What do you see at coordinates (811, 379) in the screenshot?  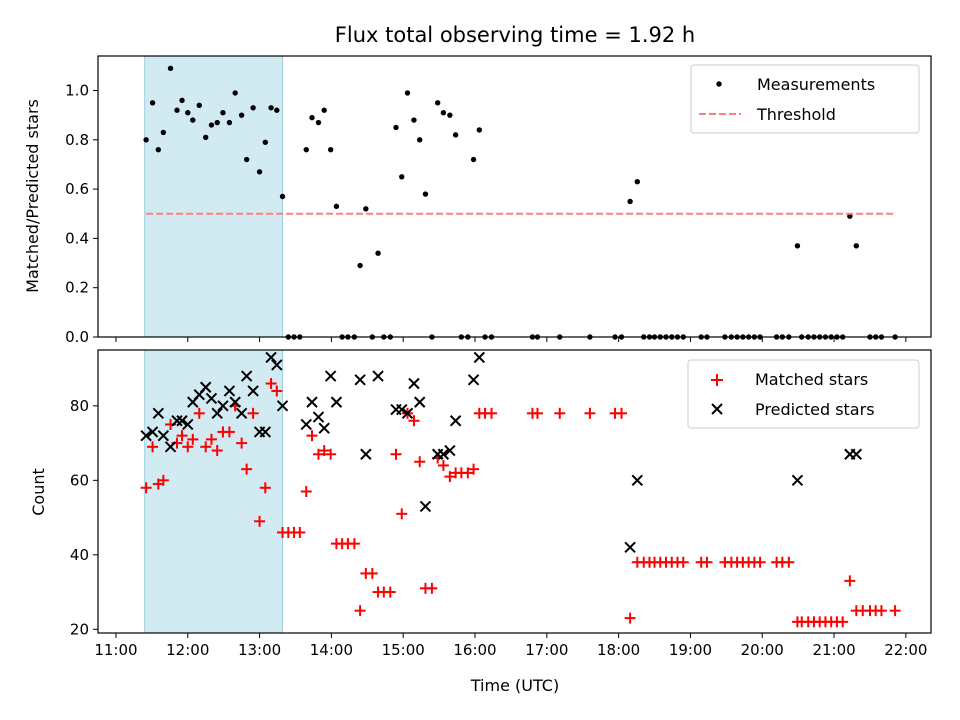 I see `legend-matched-label: Matched stars` at bounding box center [811, 379].